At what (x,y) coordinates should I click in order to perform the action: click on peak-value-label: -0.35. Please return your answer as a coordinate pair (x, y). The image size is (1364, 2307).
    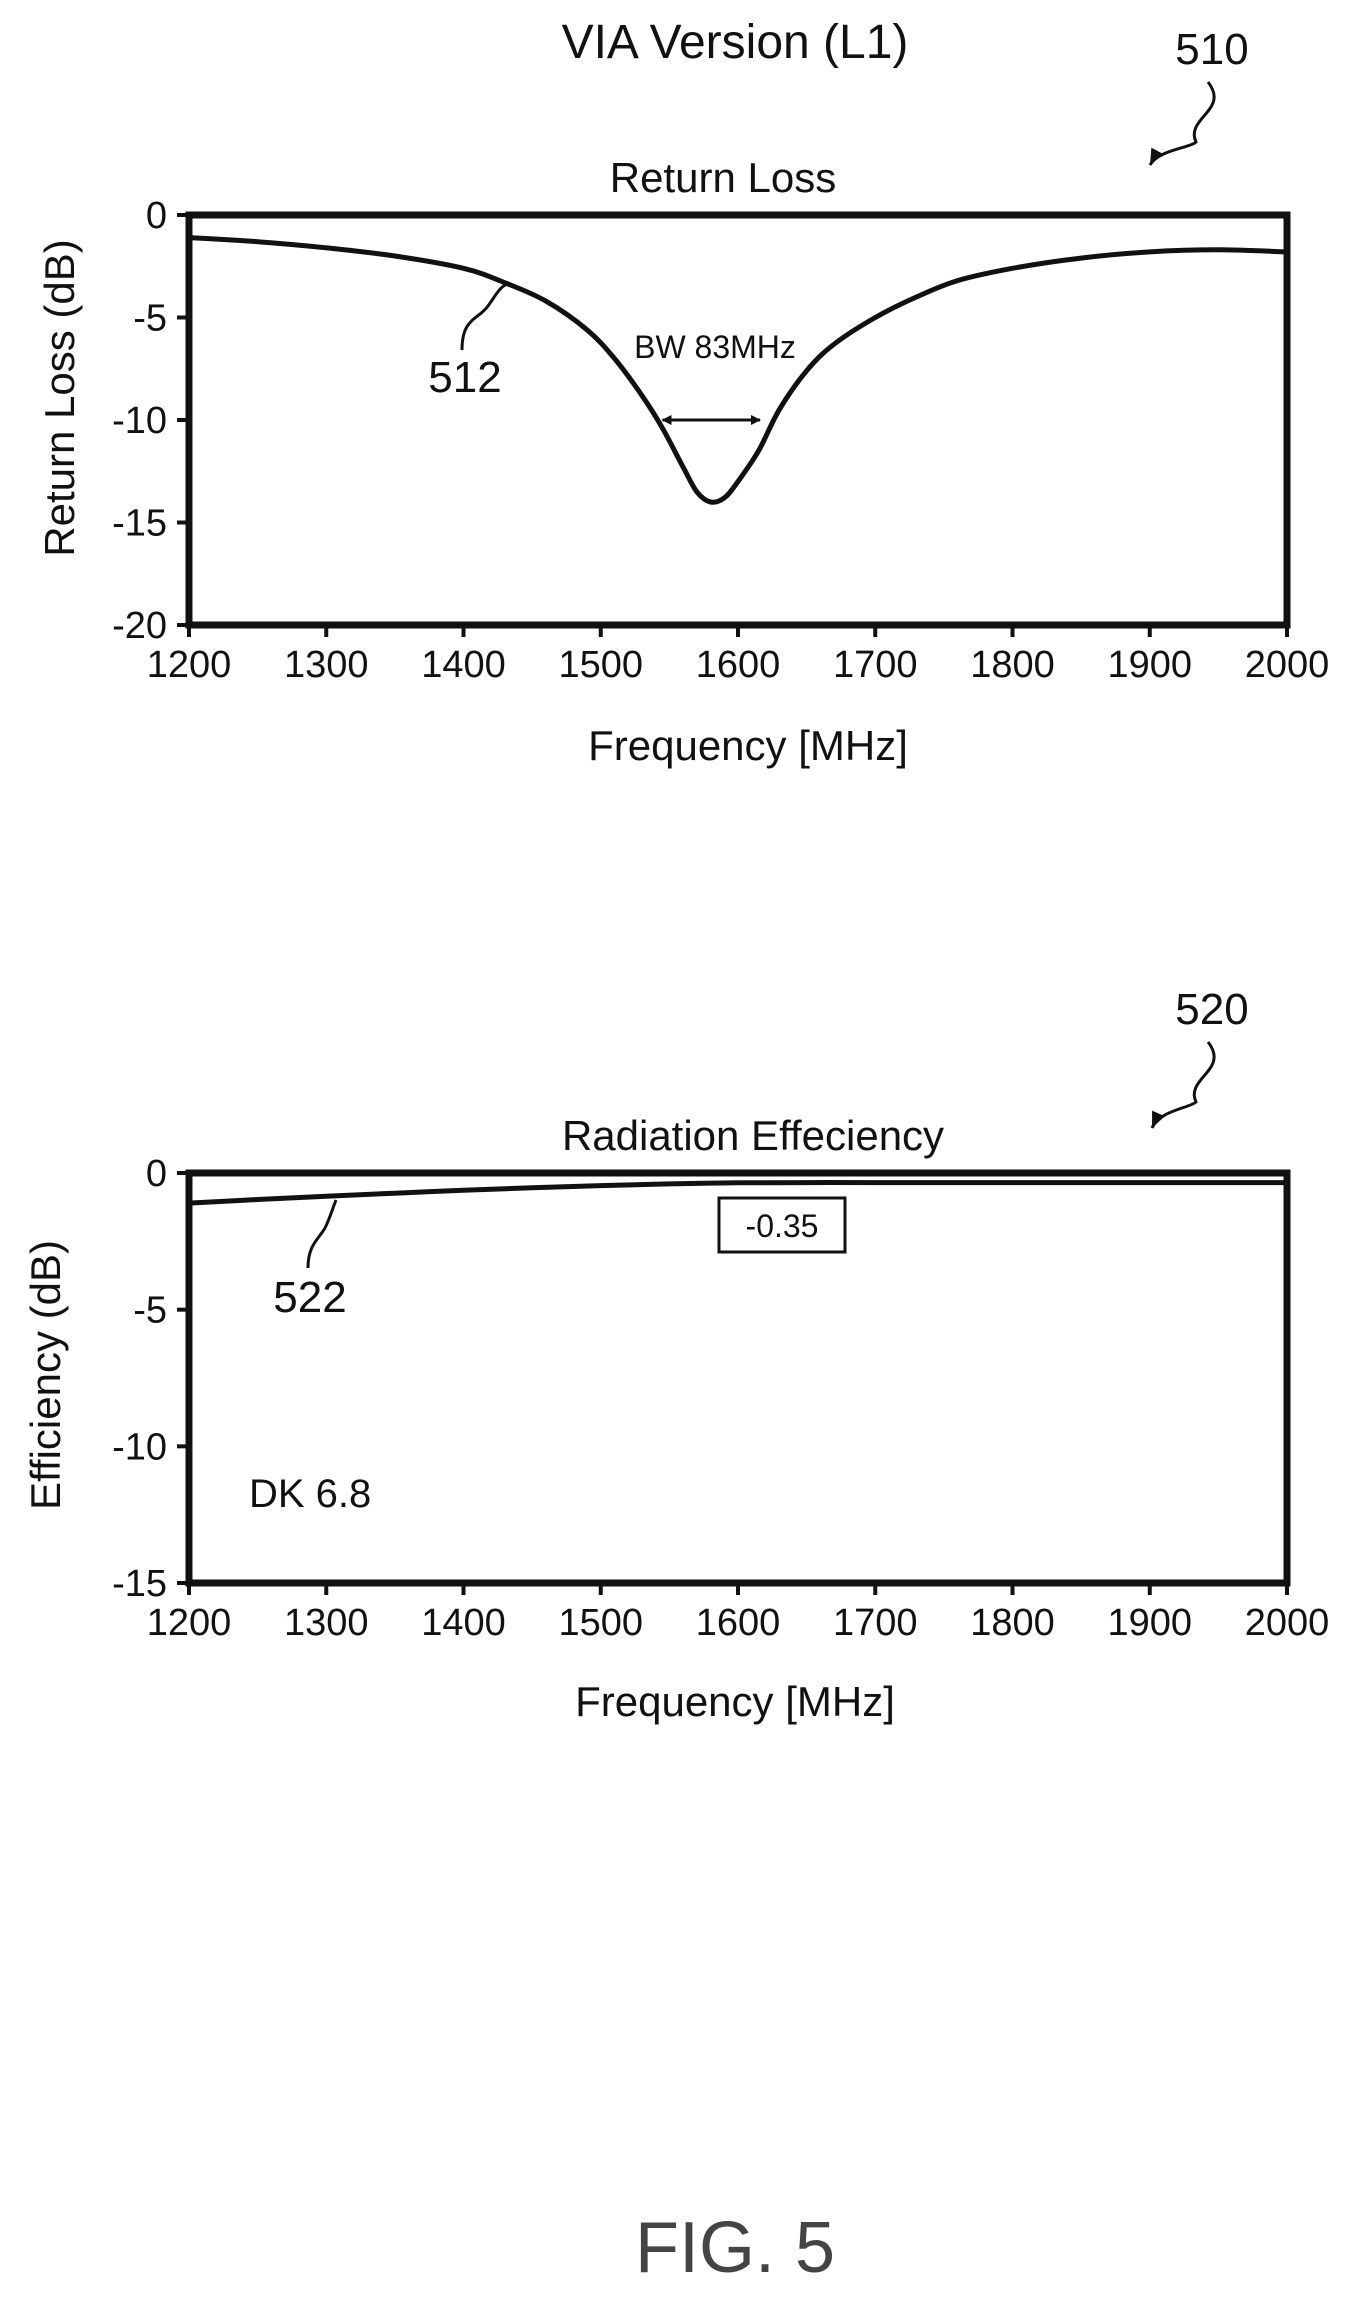
    Looking at the image, I should click on (782, 1226).